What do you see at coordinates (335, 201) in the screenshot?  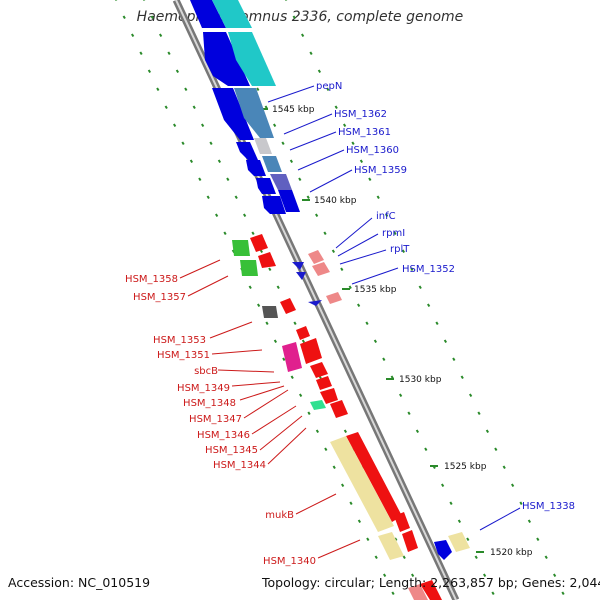 I see `scale-label: 1540 kbp` at bounding box center [335, 201].